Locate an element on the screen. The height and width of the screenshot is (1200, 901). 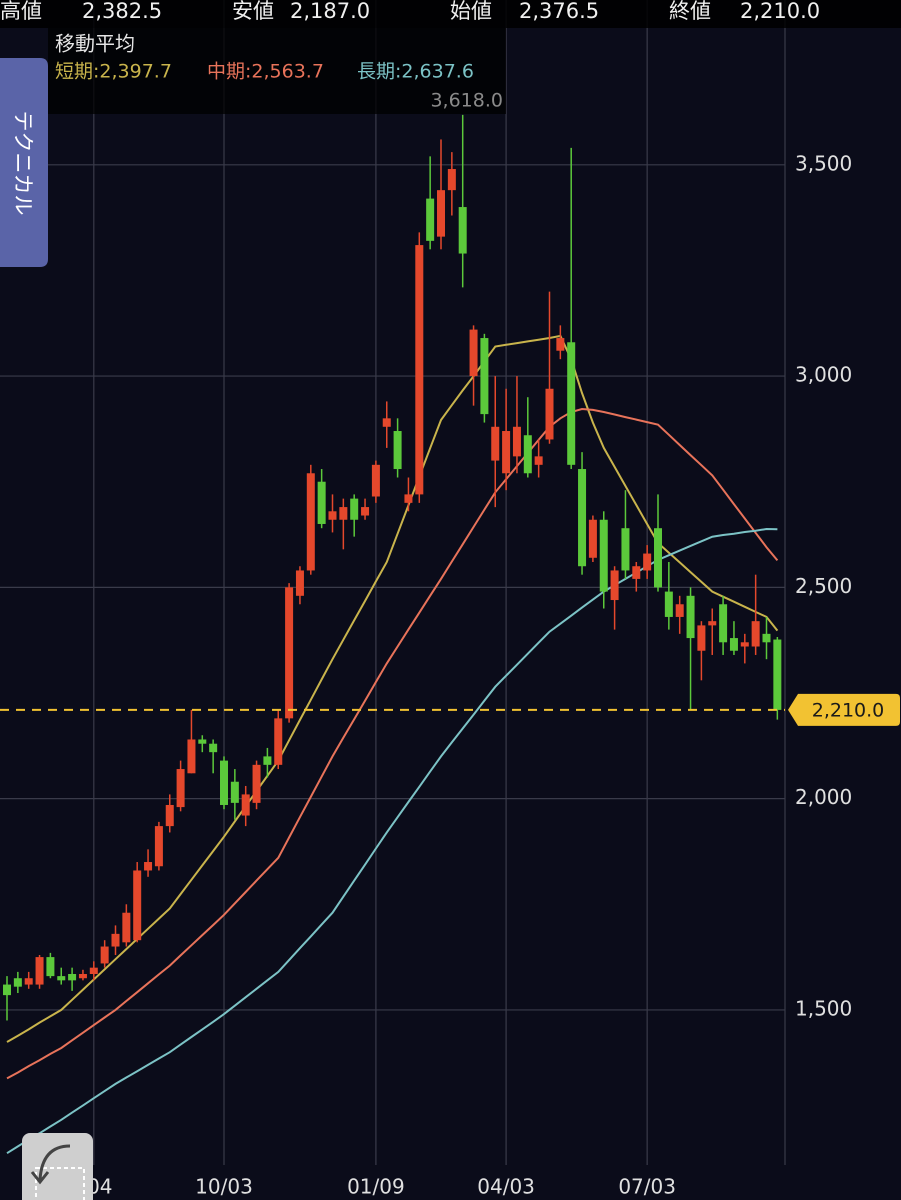
max-annotation: 3,618.0 is located at coordinates (466, 101).